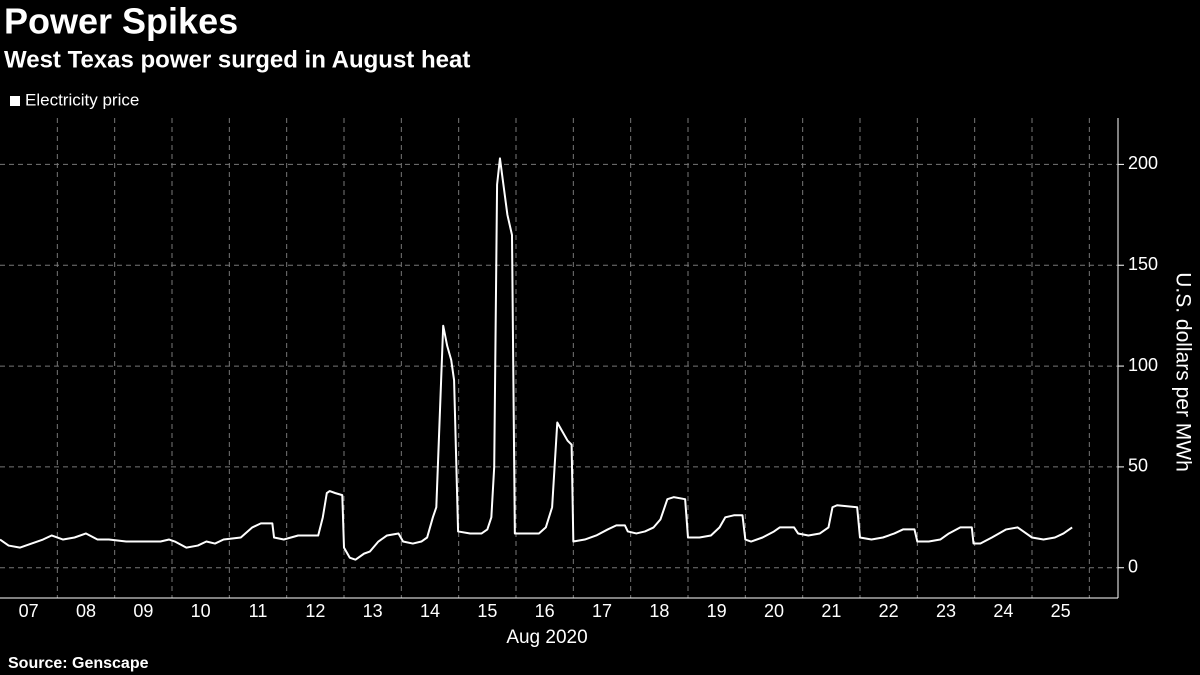  Describe the element at coordinates (82, 99) in the screenshot. I see `legend-label: Electricity price` at that location.